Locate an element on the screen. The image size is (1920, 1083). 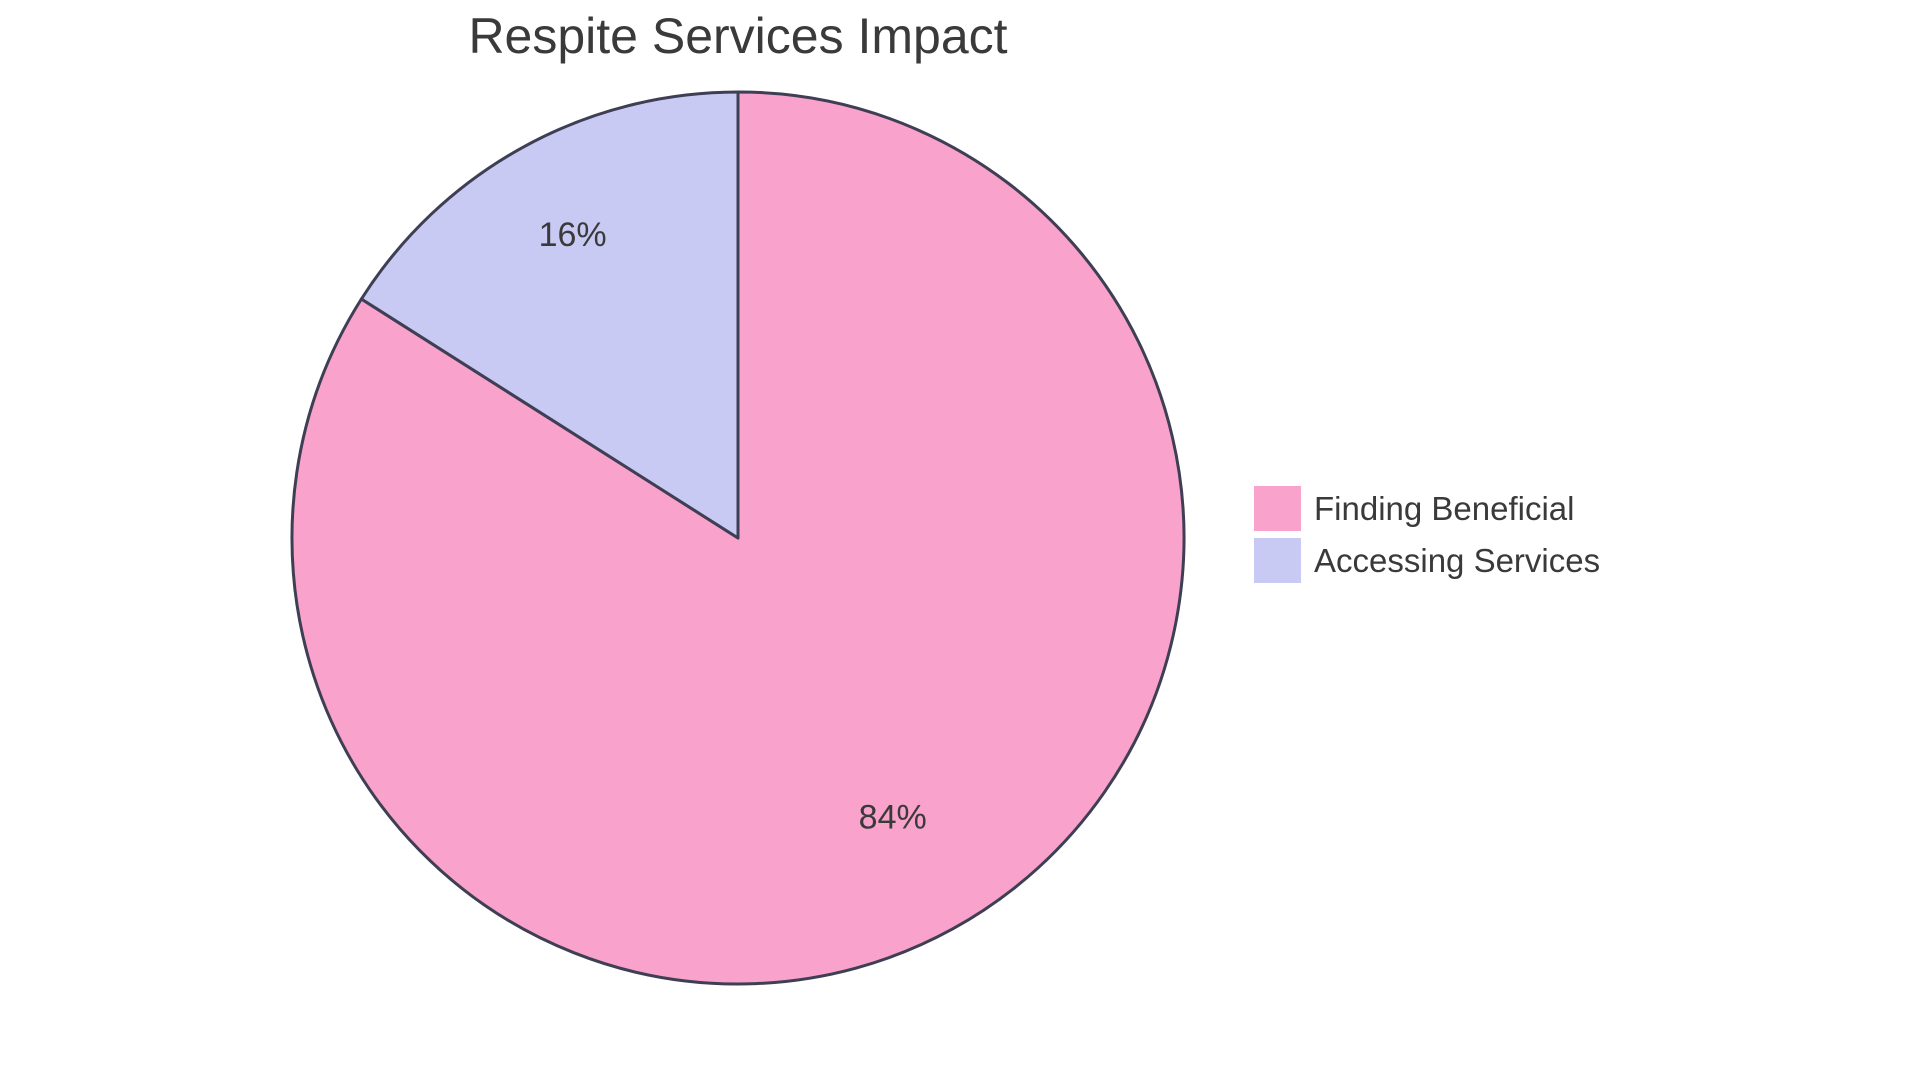
legend-item-accessing-services: Accessing Services is located at coordinates (1427, 560).